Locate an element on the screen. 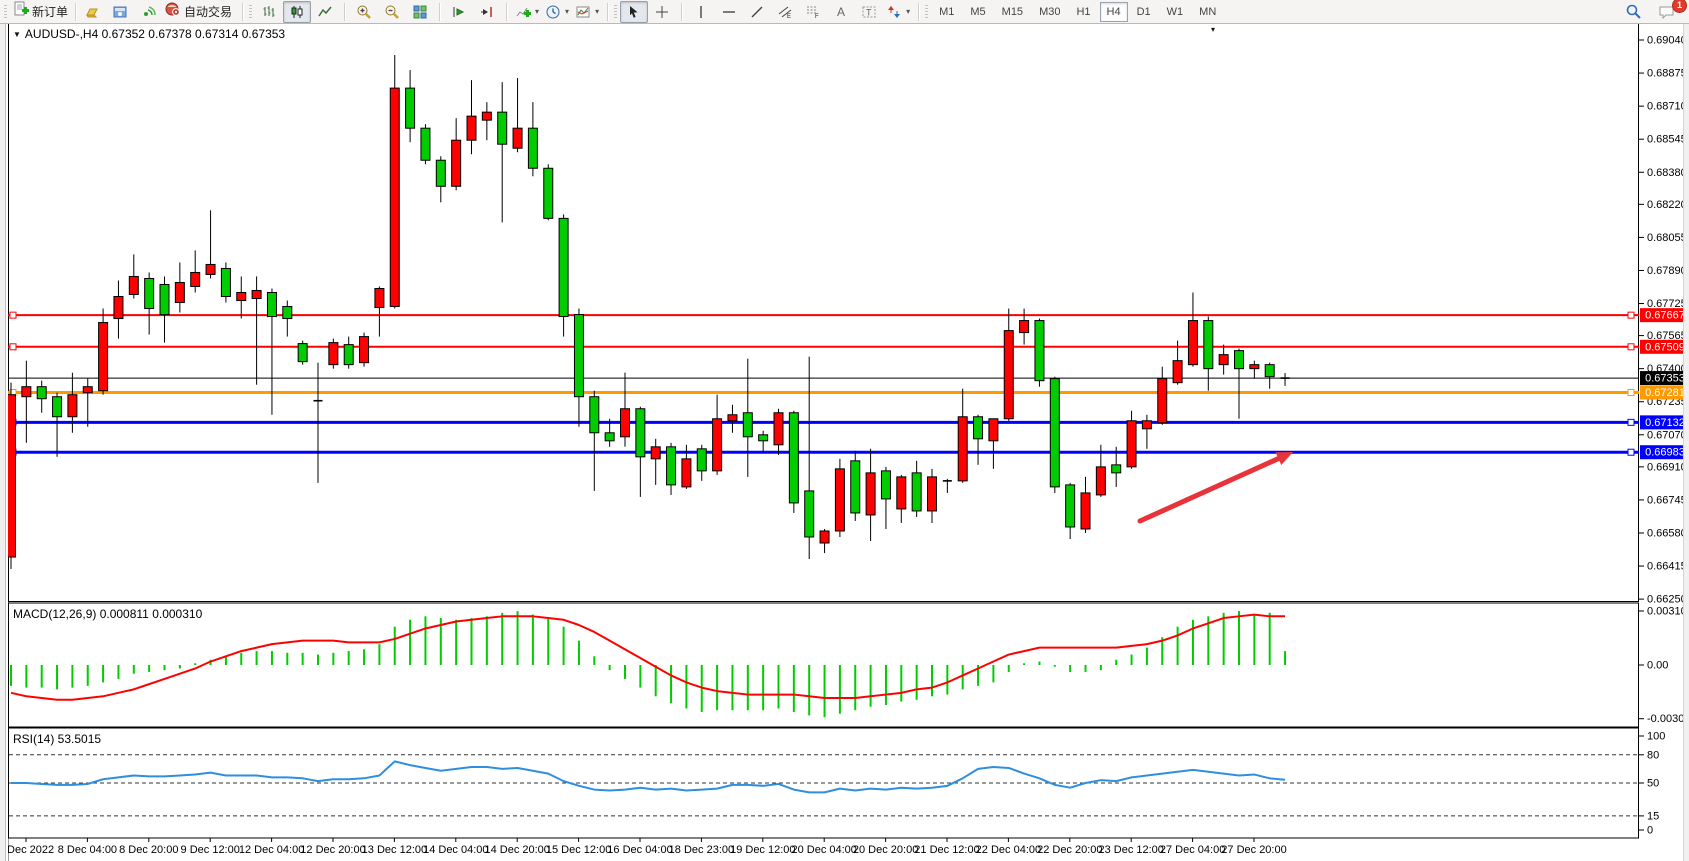 The height and width of the screenshot is (861, 1689). crosshair-button is located at coordinates (662, 12).